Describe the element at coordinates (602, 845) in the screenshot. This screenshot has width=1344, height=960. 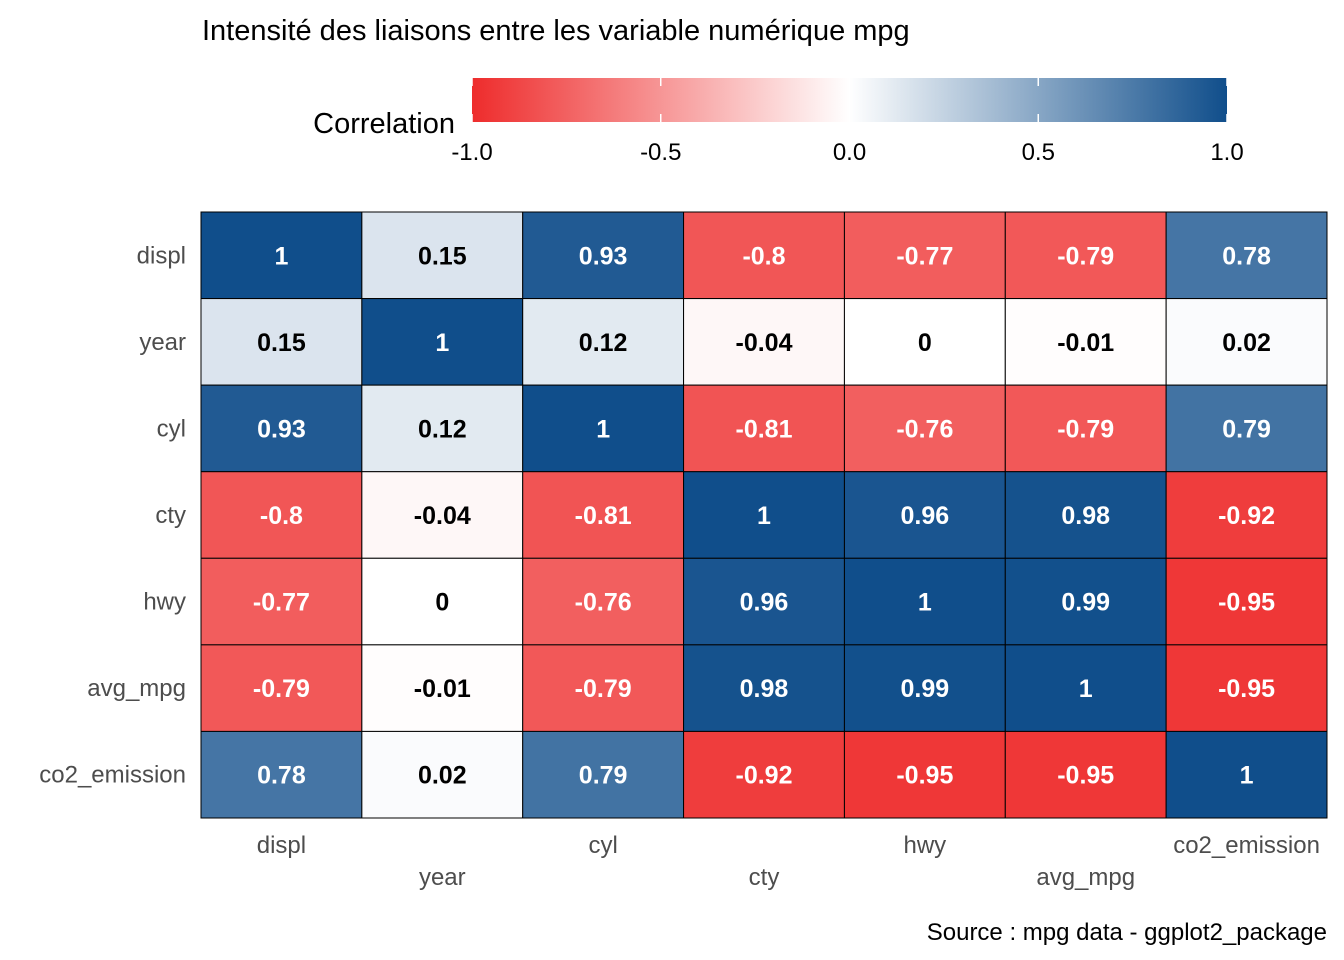
I see `x-axis-label: cyl` at that location.